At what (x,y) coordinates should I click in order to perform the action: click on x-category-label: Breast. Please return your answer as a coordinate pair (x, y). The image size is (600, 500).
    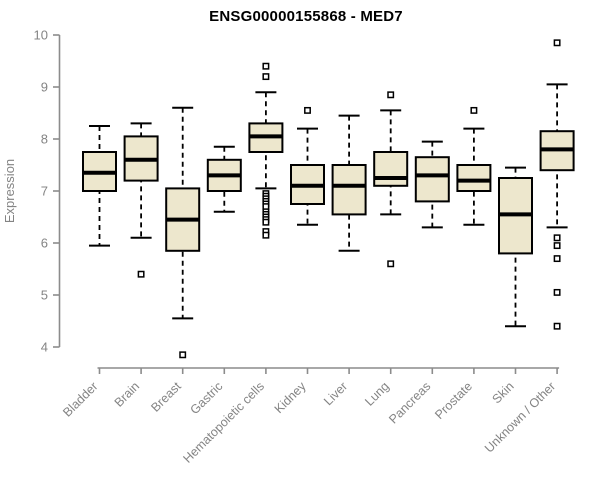
    Looking at the image, I should click on (166, 397).